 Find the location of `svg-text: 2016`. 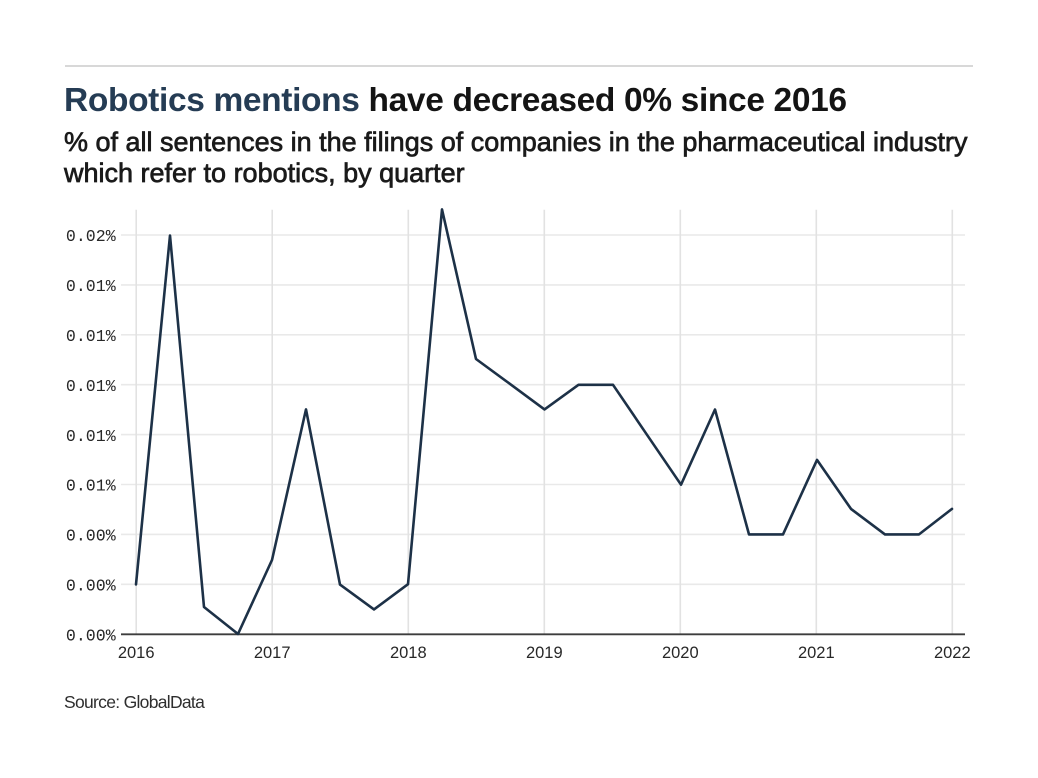

svg-text: 2016 is located at coordinates (136, 653).